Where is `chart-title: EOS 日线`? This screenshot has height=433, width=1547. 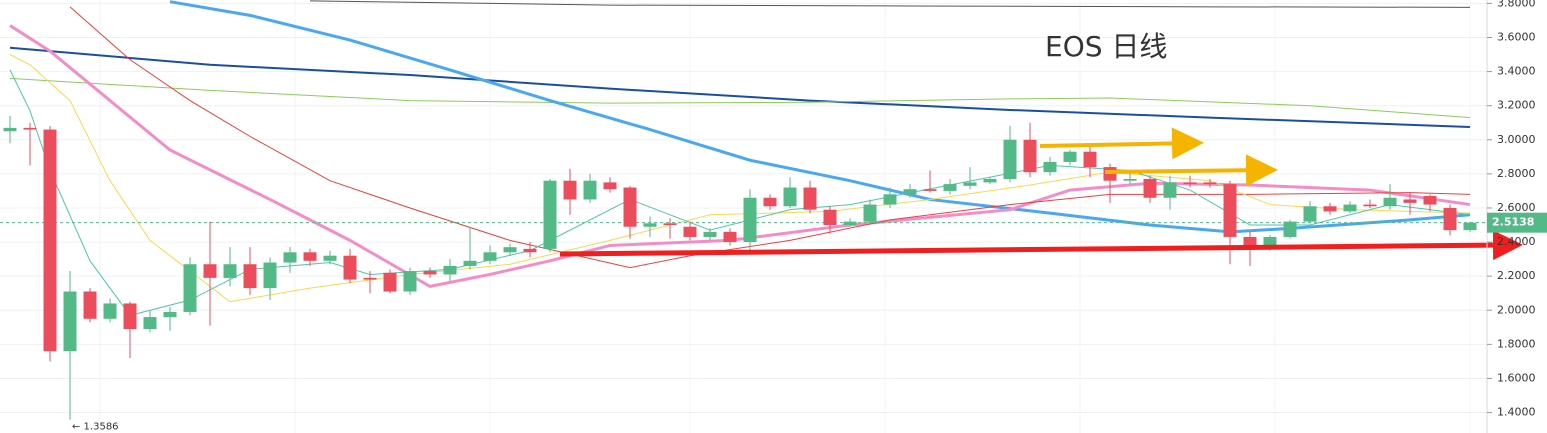
chart-title: EOS 日线 is located at coordinates (1106, 46).